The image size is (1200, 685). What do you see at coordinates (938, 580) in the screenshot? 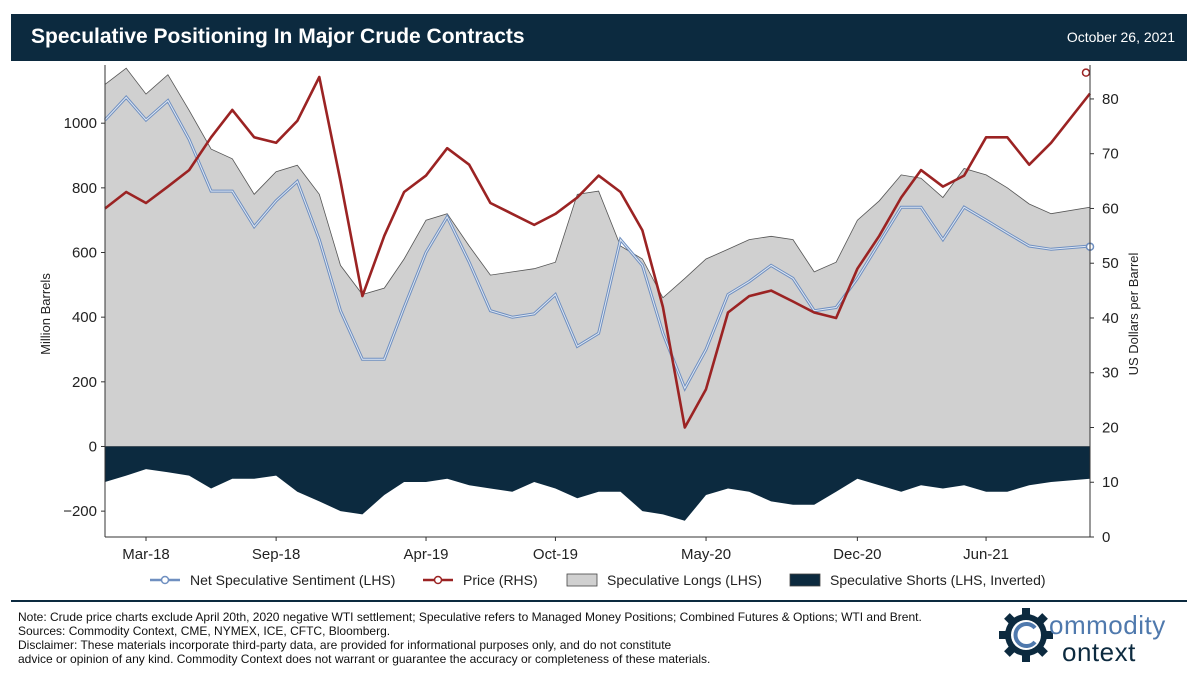
I see `legend-label: Speculative Shorts (LHS, Inverted)` at bounding box center [938, 580].